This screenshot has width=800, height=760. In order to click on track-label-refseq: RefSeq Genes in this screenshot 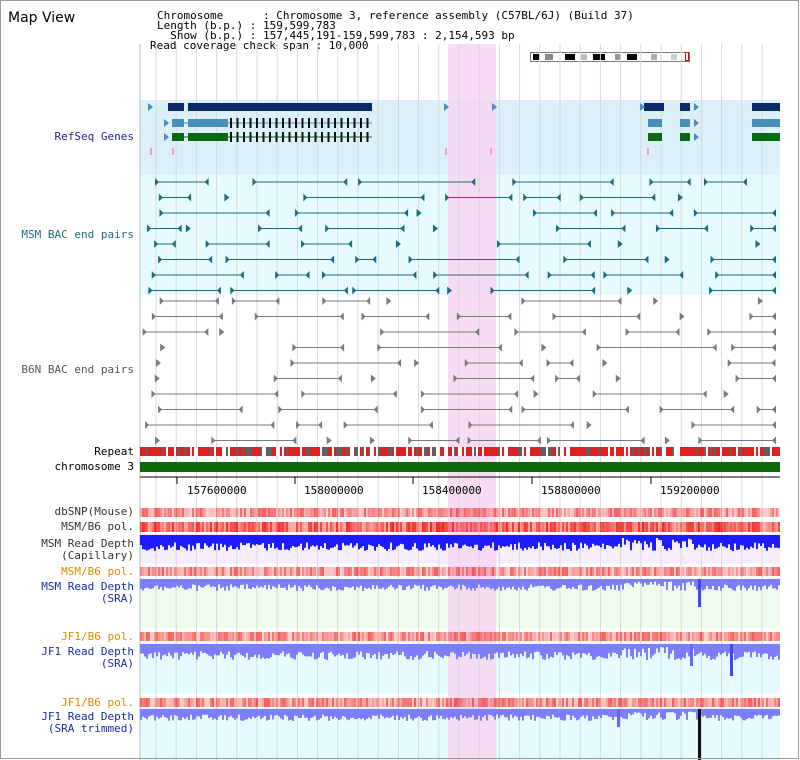, I will do `click(94, 136)`.